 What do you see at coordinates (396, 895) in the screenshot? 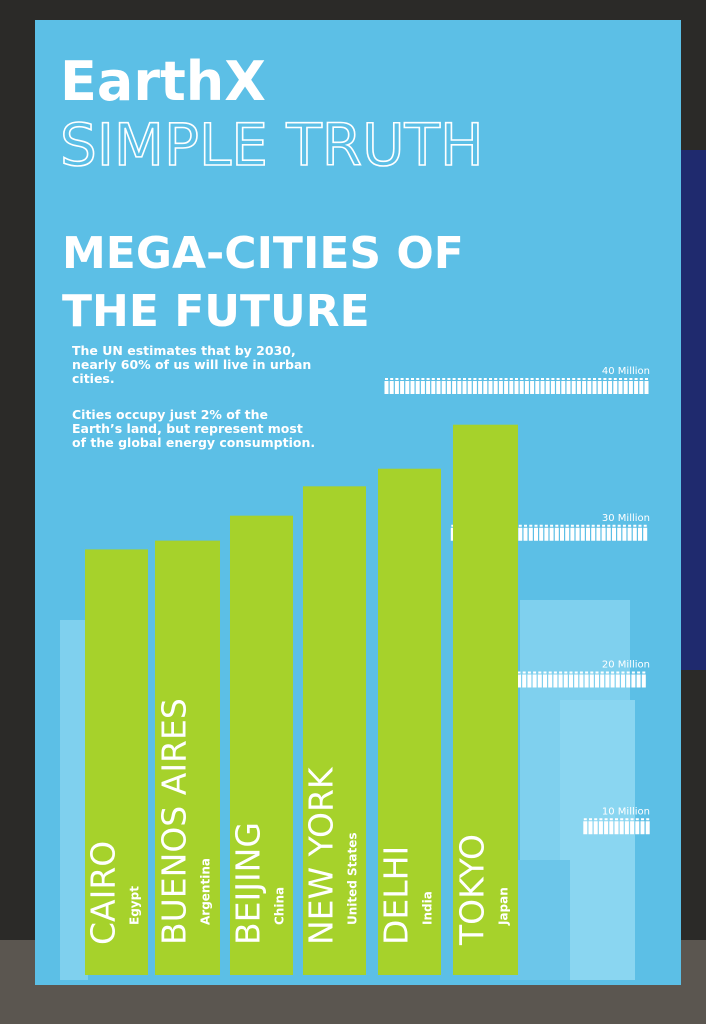
I see `city-label: DELHI` at bounding box center [396, 895].